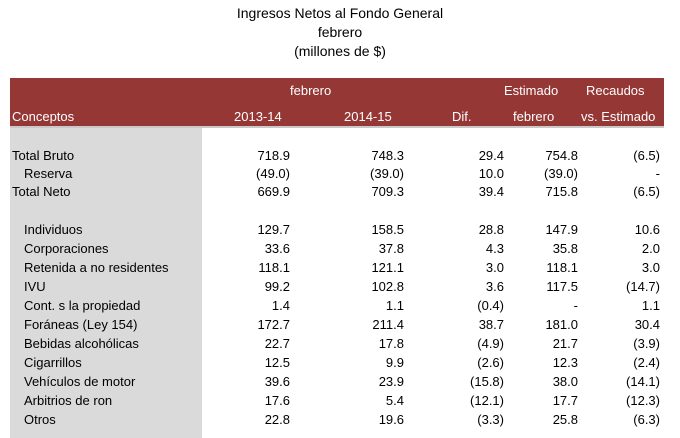  I want to click on row-label: Vehículos de motor, so click(80, 381).